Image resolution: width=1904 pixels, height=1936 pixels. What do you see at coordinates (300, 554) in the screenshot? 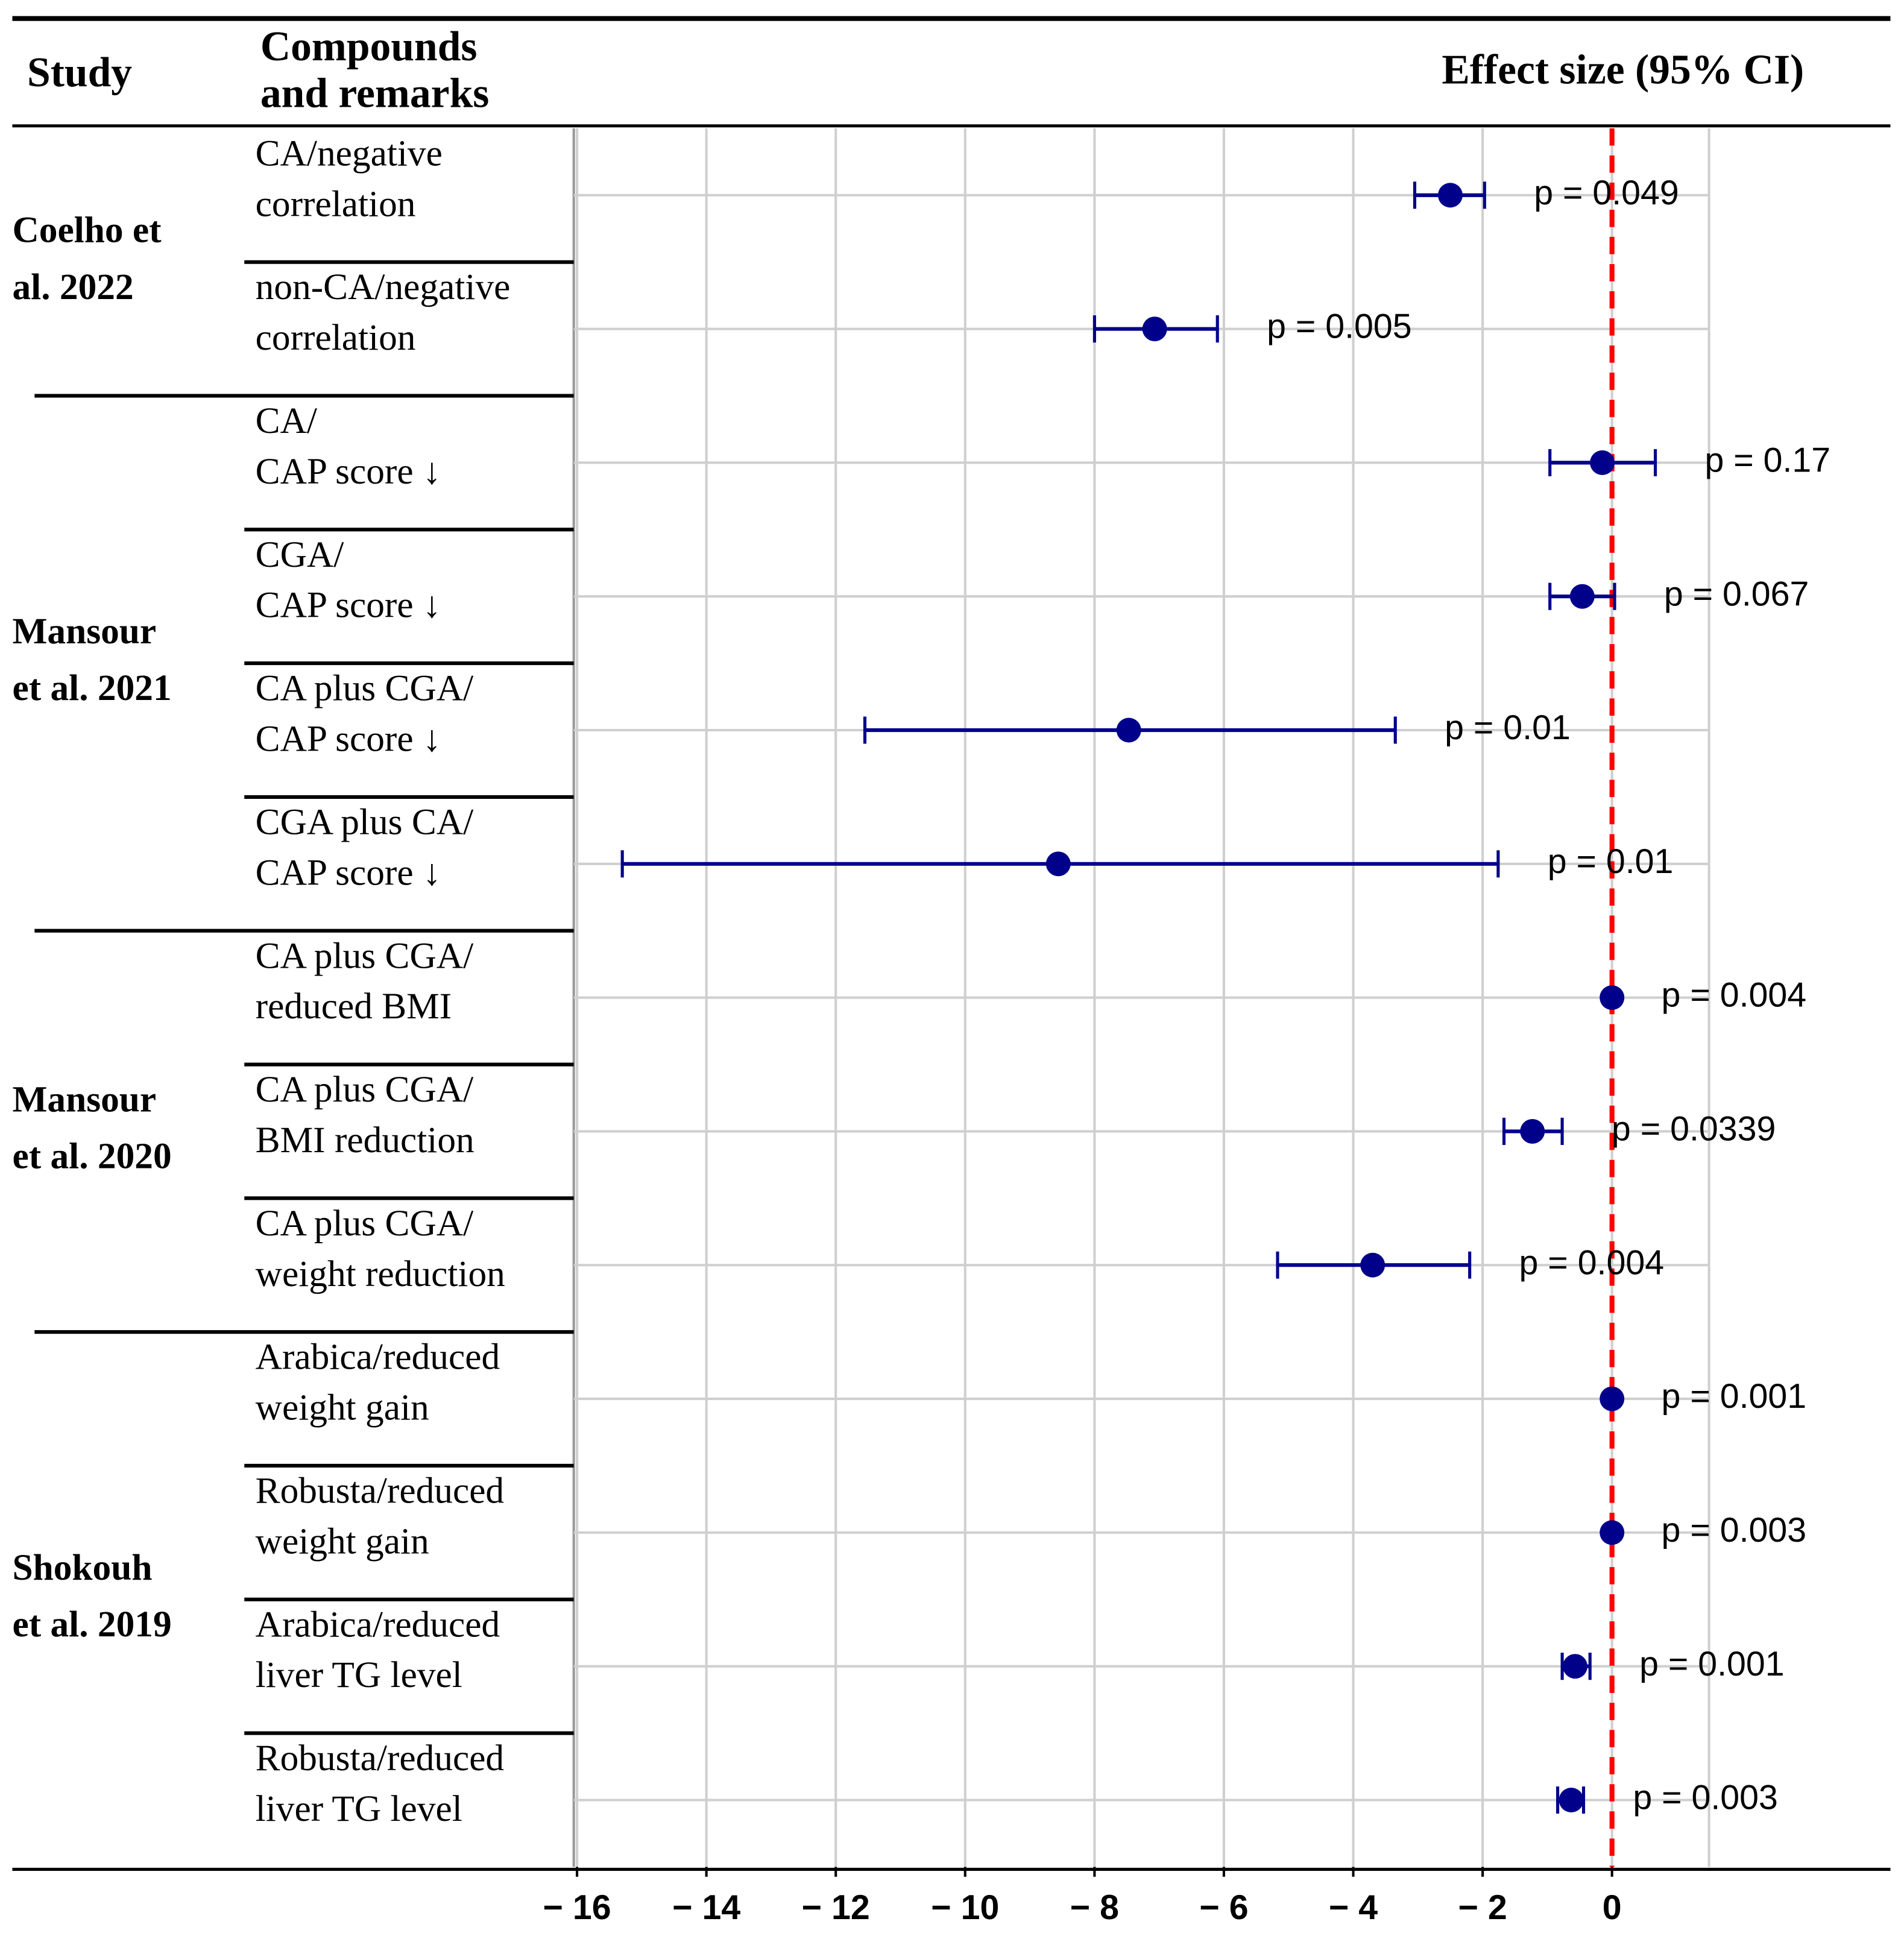
I see `remark: CGA/` at bounding box center [300, 554].